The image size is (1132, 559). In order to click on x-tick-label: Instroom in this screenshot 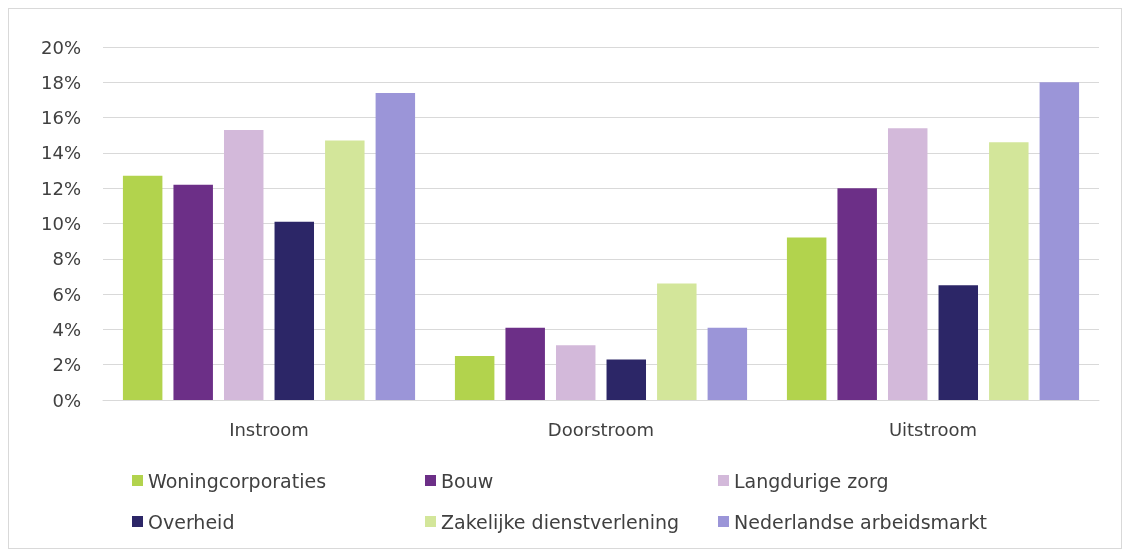, I will do `click(269, 429)`.